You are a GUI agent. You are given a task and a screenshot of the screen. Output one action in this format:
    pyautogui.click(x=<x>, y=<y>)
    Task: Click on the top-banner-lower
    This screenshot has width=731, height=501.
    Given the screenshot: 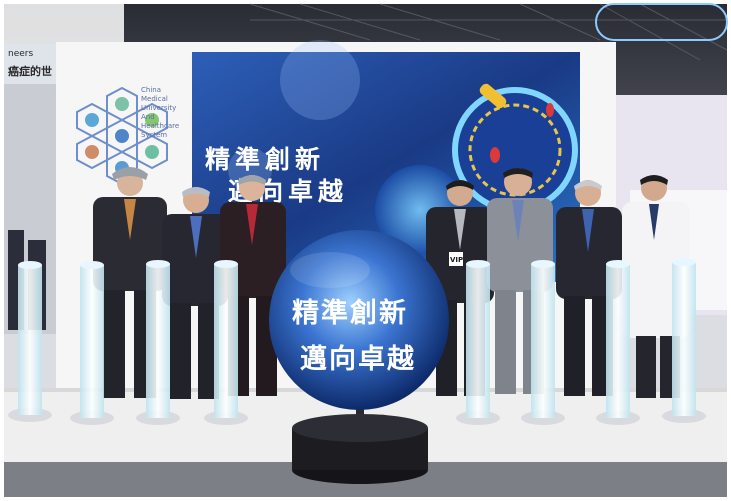 What is the action you would take?
    pyautogui.click(x=34, y=64)
    